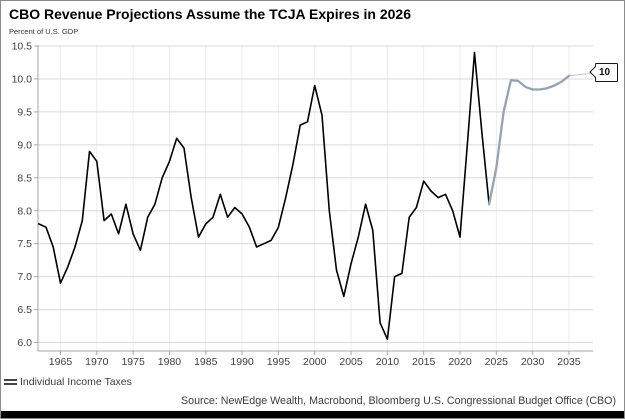 The width and height of the screenshot is (625, 419). I want to click on svg-text: 1995, so click(279, 362).